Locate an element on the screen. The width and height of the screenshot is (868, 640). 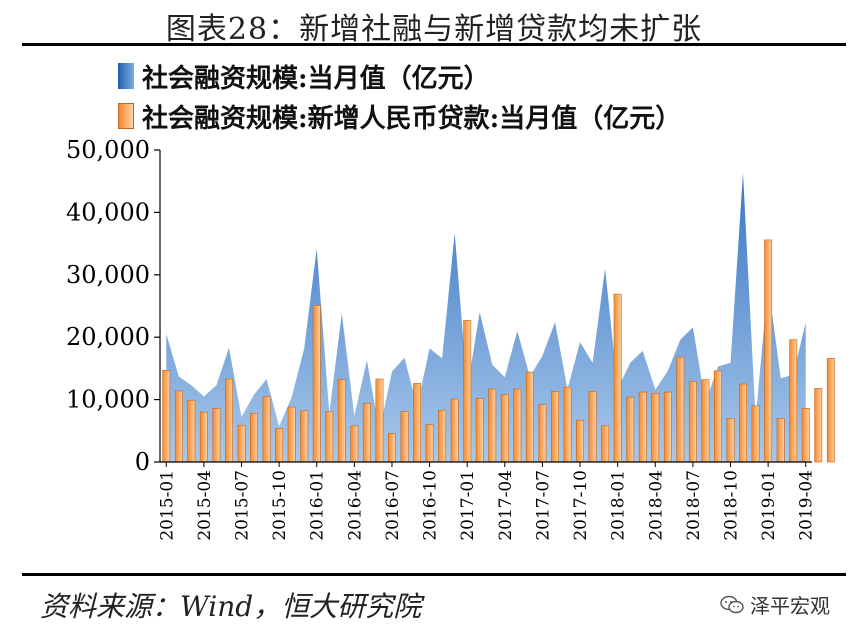
wechat-icon is located at coordinates (732, 604).